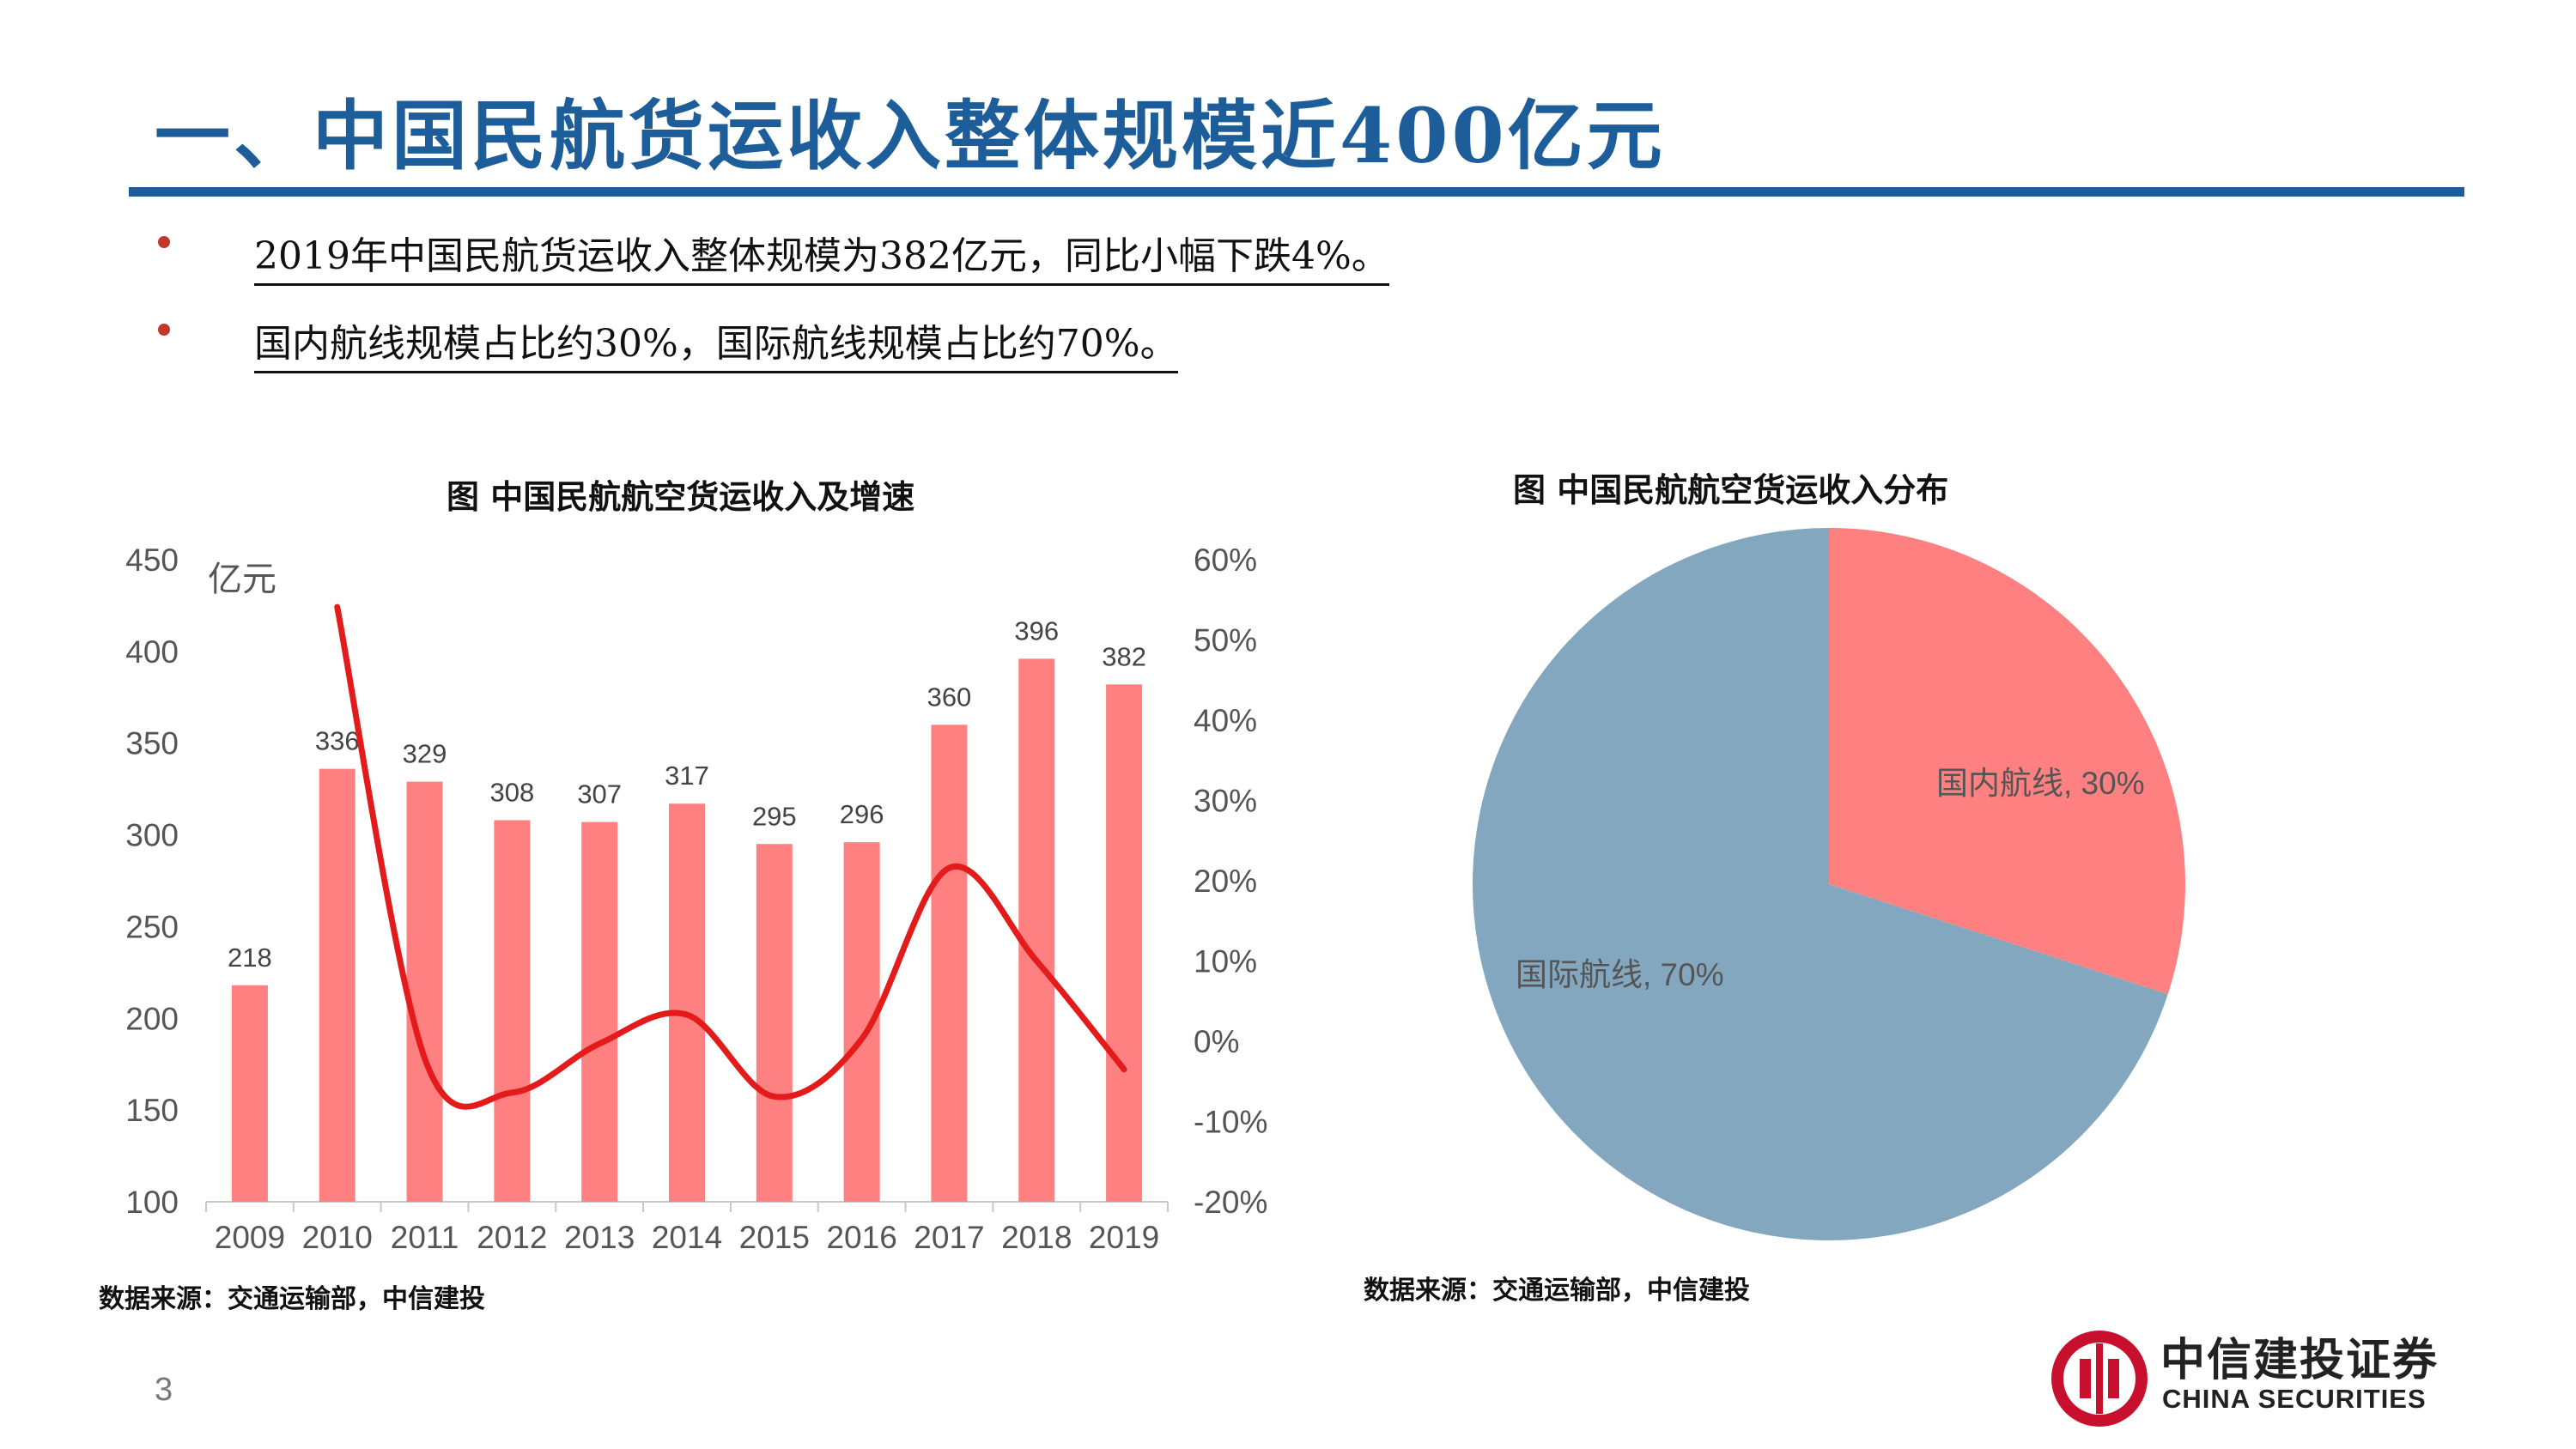  What do you see at coordinates (1731, 489) in the screenshot?
I see `pie-chart-title: 图 中国民航航空货运收入分布` at bounding box center [1731, 489].